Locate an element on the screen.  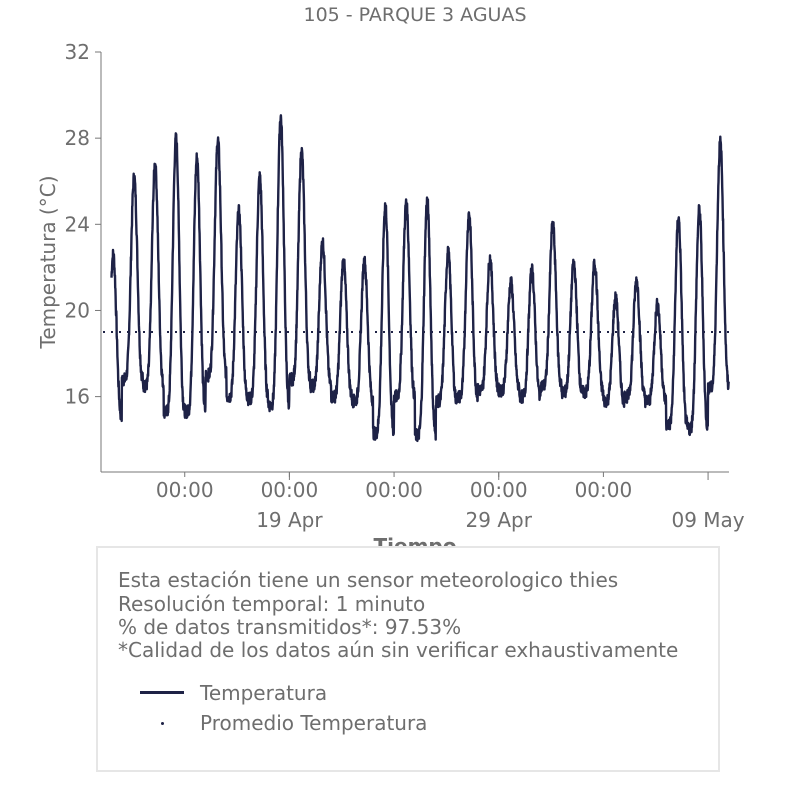
legend-average-label: Promedio Temperatura is located at coordinates (314, 723).